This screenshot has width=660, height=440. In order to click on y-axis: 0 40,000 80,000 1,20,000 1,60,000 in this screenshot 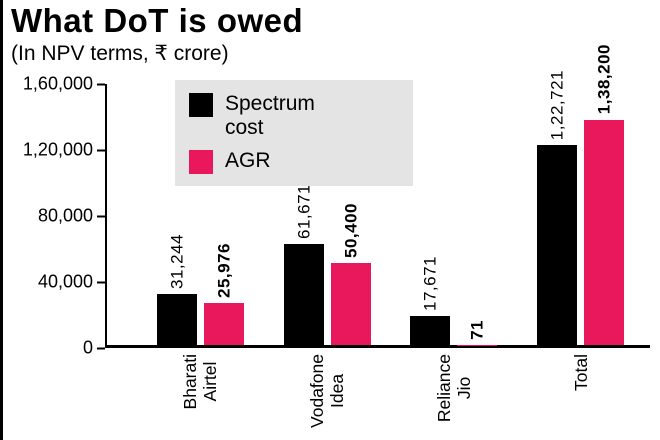, I will do `click(54, 216)`.